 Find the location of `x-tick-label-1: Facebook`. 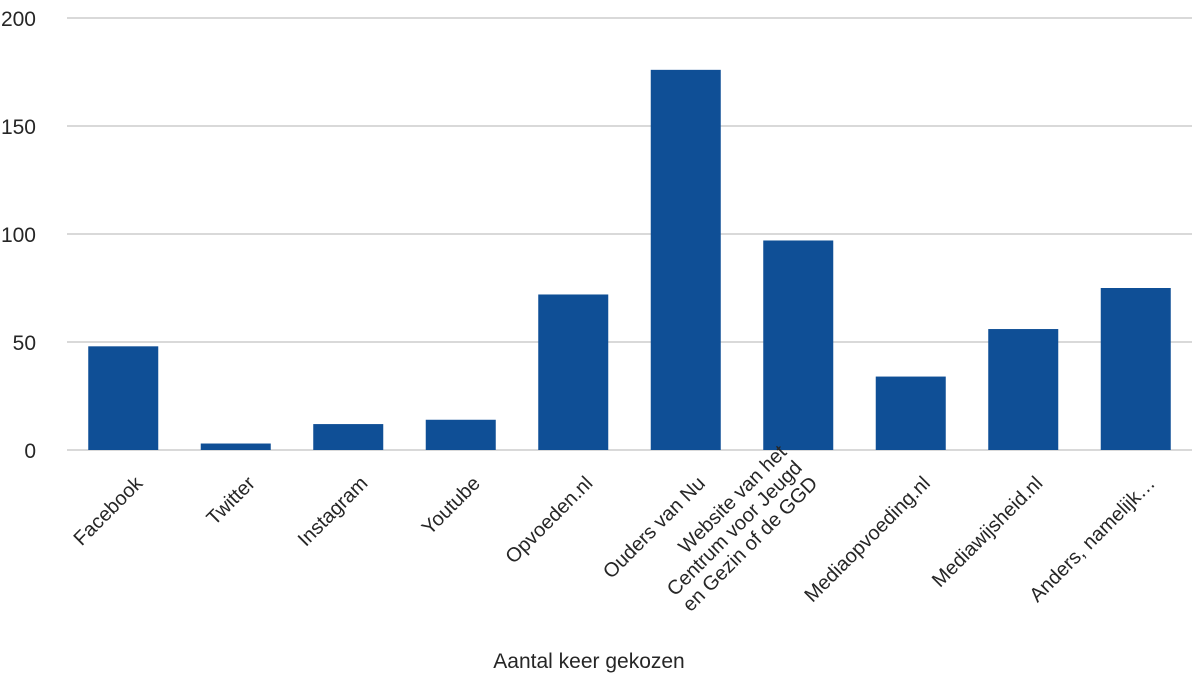

x-tick-label-1: Facebook is located at coordinates (109, 511).